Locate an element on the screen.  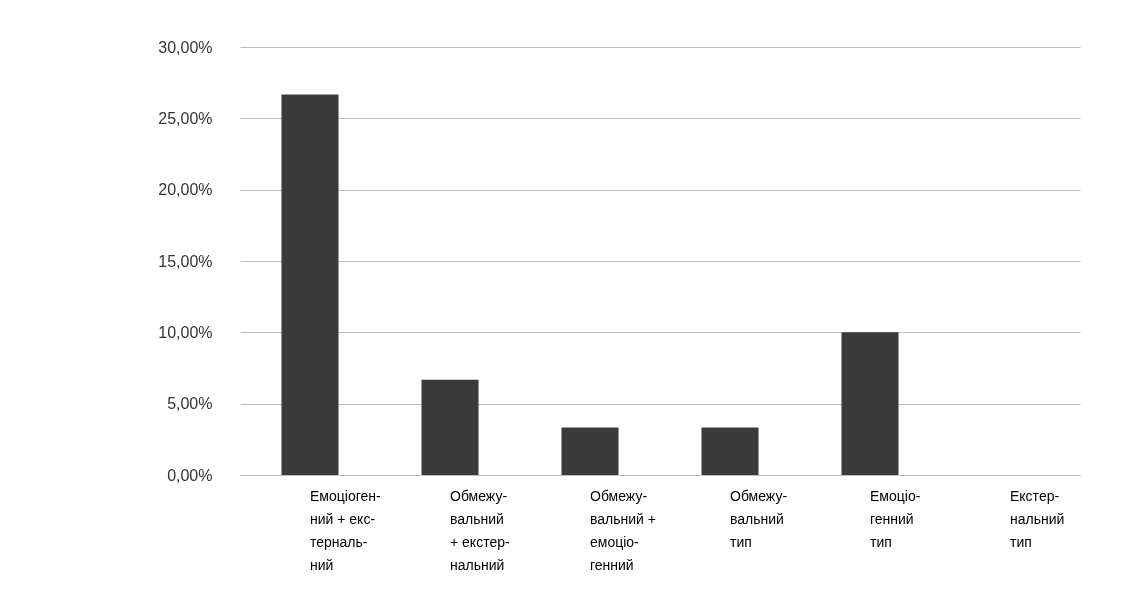
x-tick-label: Емоціоген- ний + екс- терналь- ний is located at coordinates (345, 530).